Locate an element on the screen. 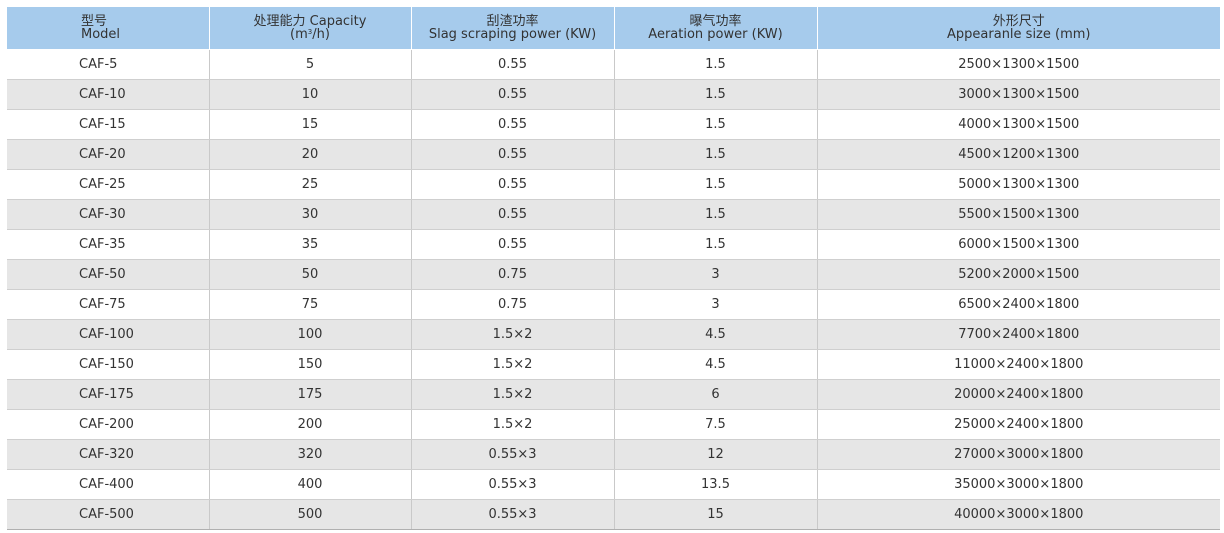 The image size is (1224, 533). cell-model: CAF-320 is located at coordinates (108, 454).